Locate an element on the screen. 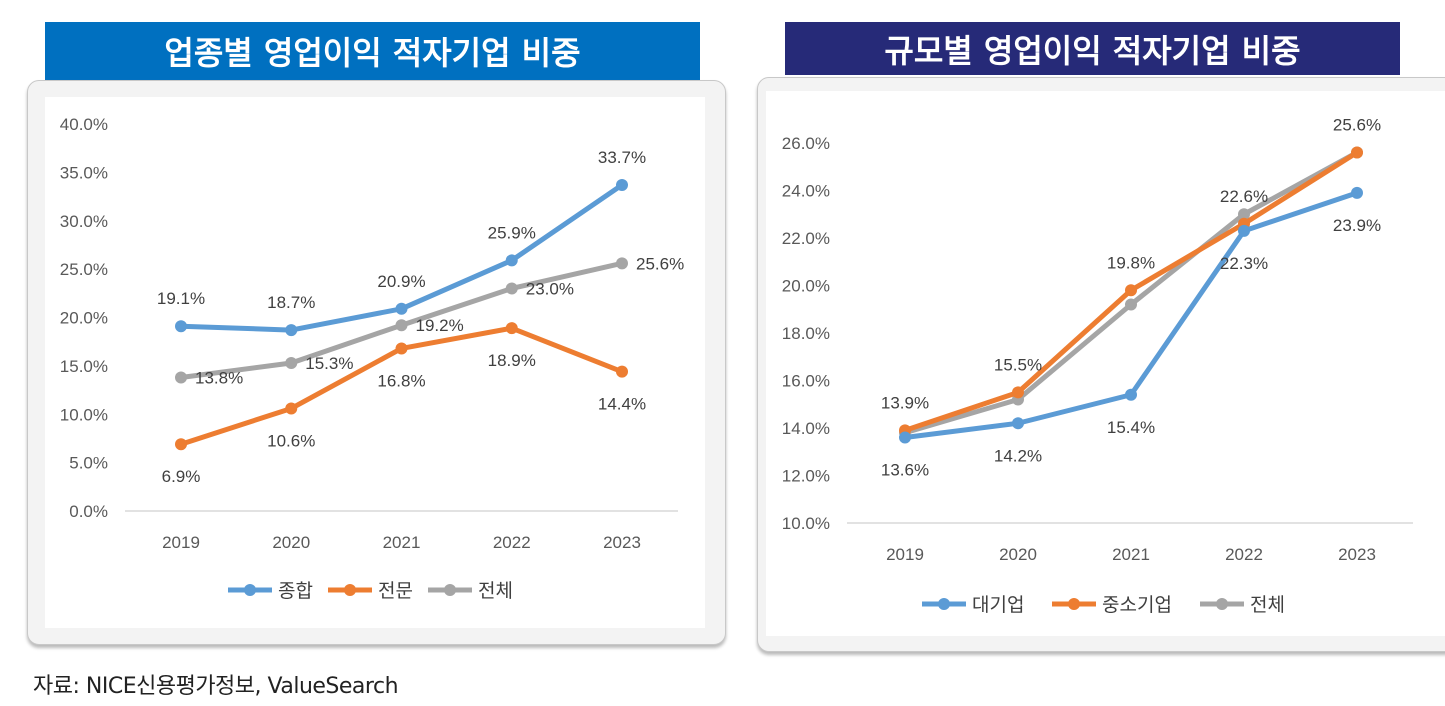 This screenshot has height=706, width=1445. data-label: 19.1% is located at coordinates (181, 298).